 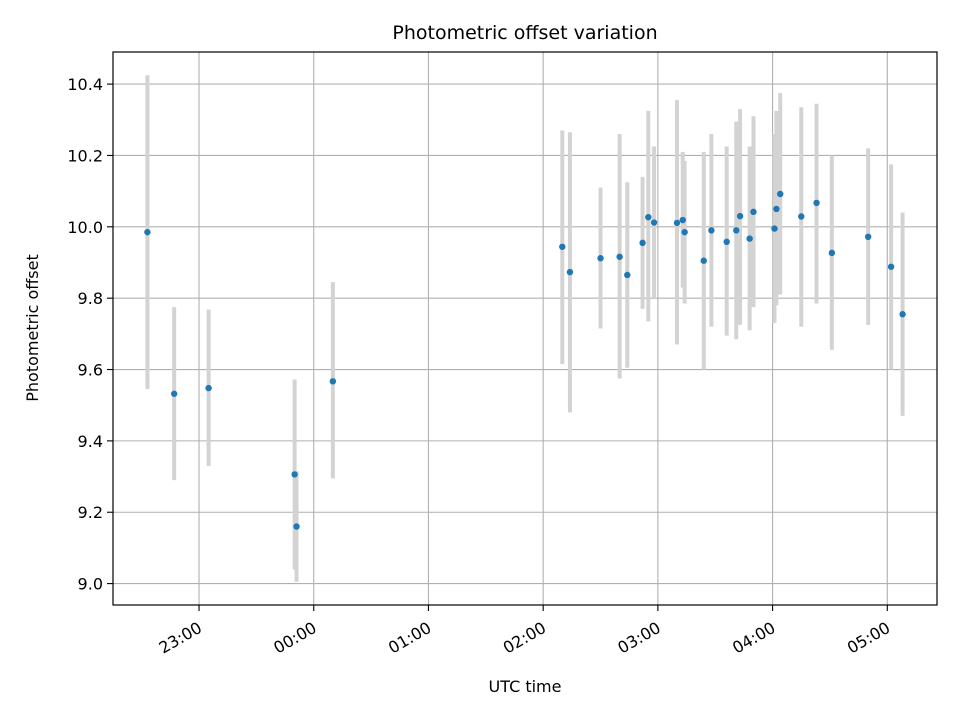 I want to click on x-axis-title: UTC time, so click(x=525, y=686).